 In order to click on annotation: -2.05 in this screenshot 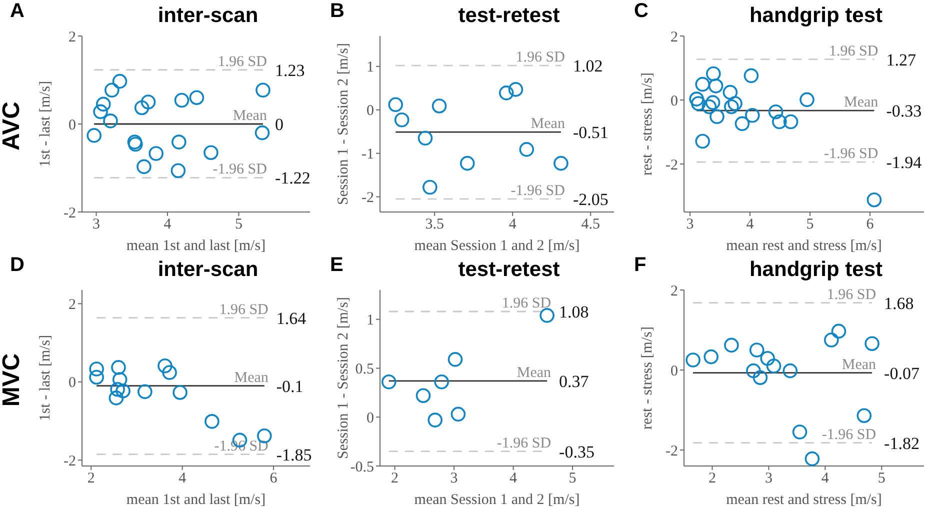, I will do `click(590, 199)`.